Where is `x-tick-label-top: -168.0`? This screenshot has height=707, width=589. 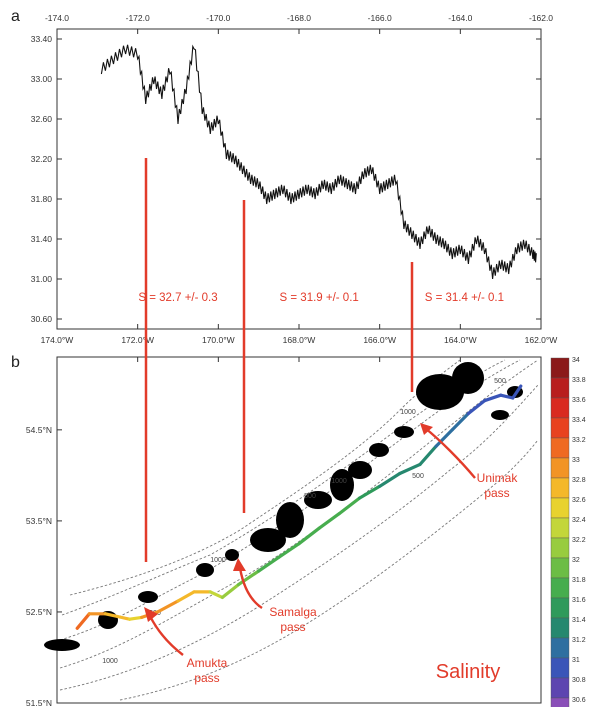
x-tick-label-top: -168.0 is located at coordinates (299, 18).